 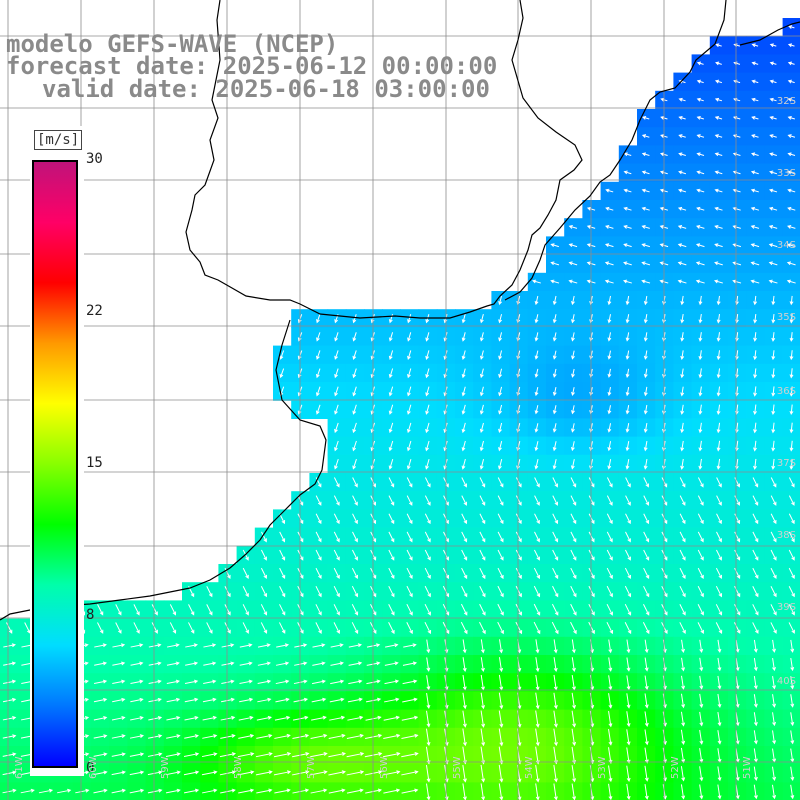 What do you see at coordinates (252, 66) in the screenshot?
I see `title-forecast-date: forecast date: 2025-06-12 00:00:00` at bounding box center [252, 66].